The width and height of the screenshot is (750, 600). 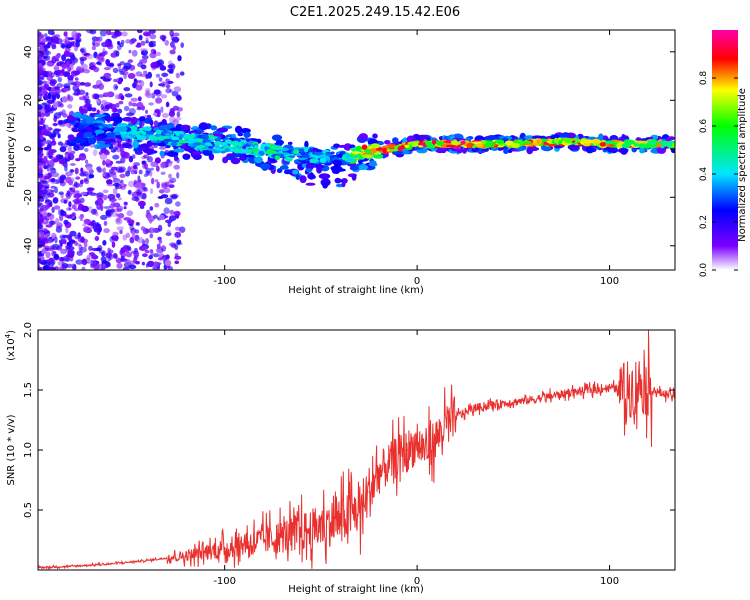 I want to click on x-tick-label: -100, so click(x=224, y=281).